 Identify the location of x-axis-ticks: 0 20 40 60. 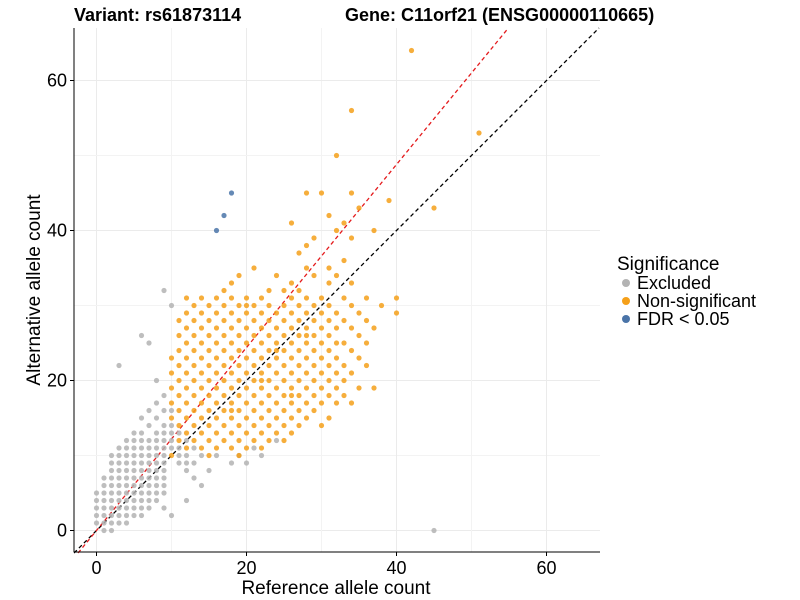
(324, 565).